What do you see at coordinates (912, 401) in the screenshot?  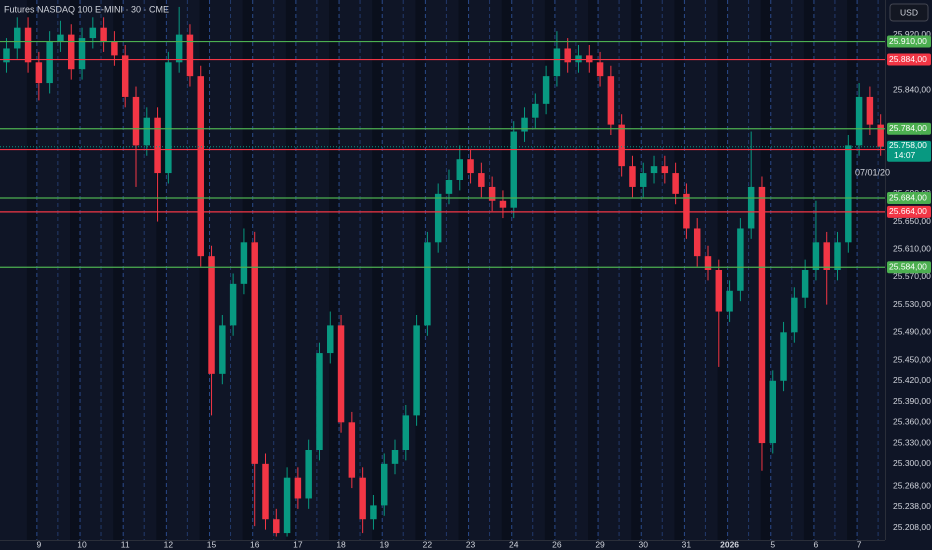 I see `y-tick-label: 25.390,00` at bounding box center [912, 401].